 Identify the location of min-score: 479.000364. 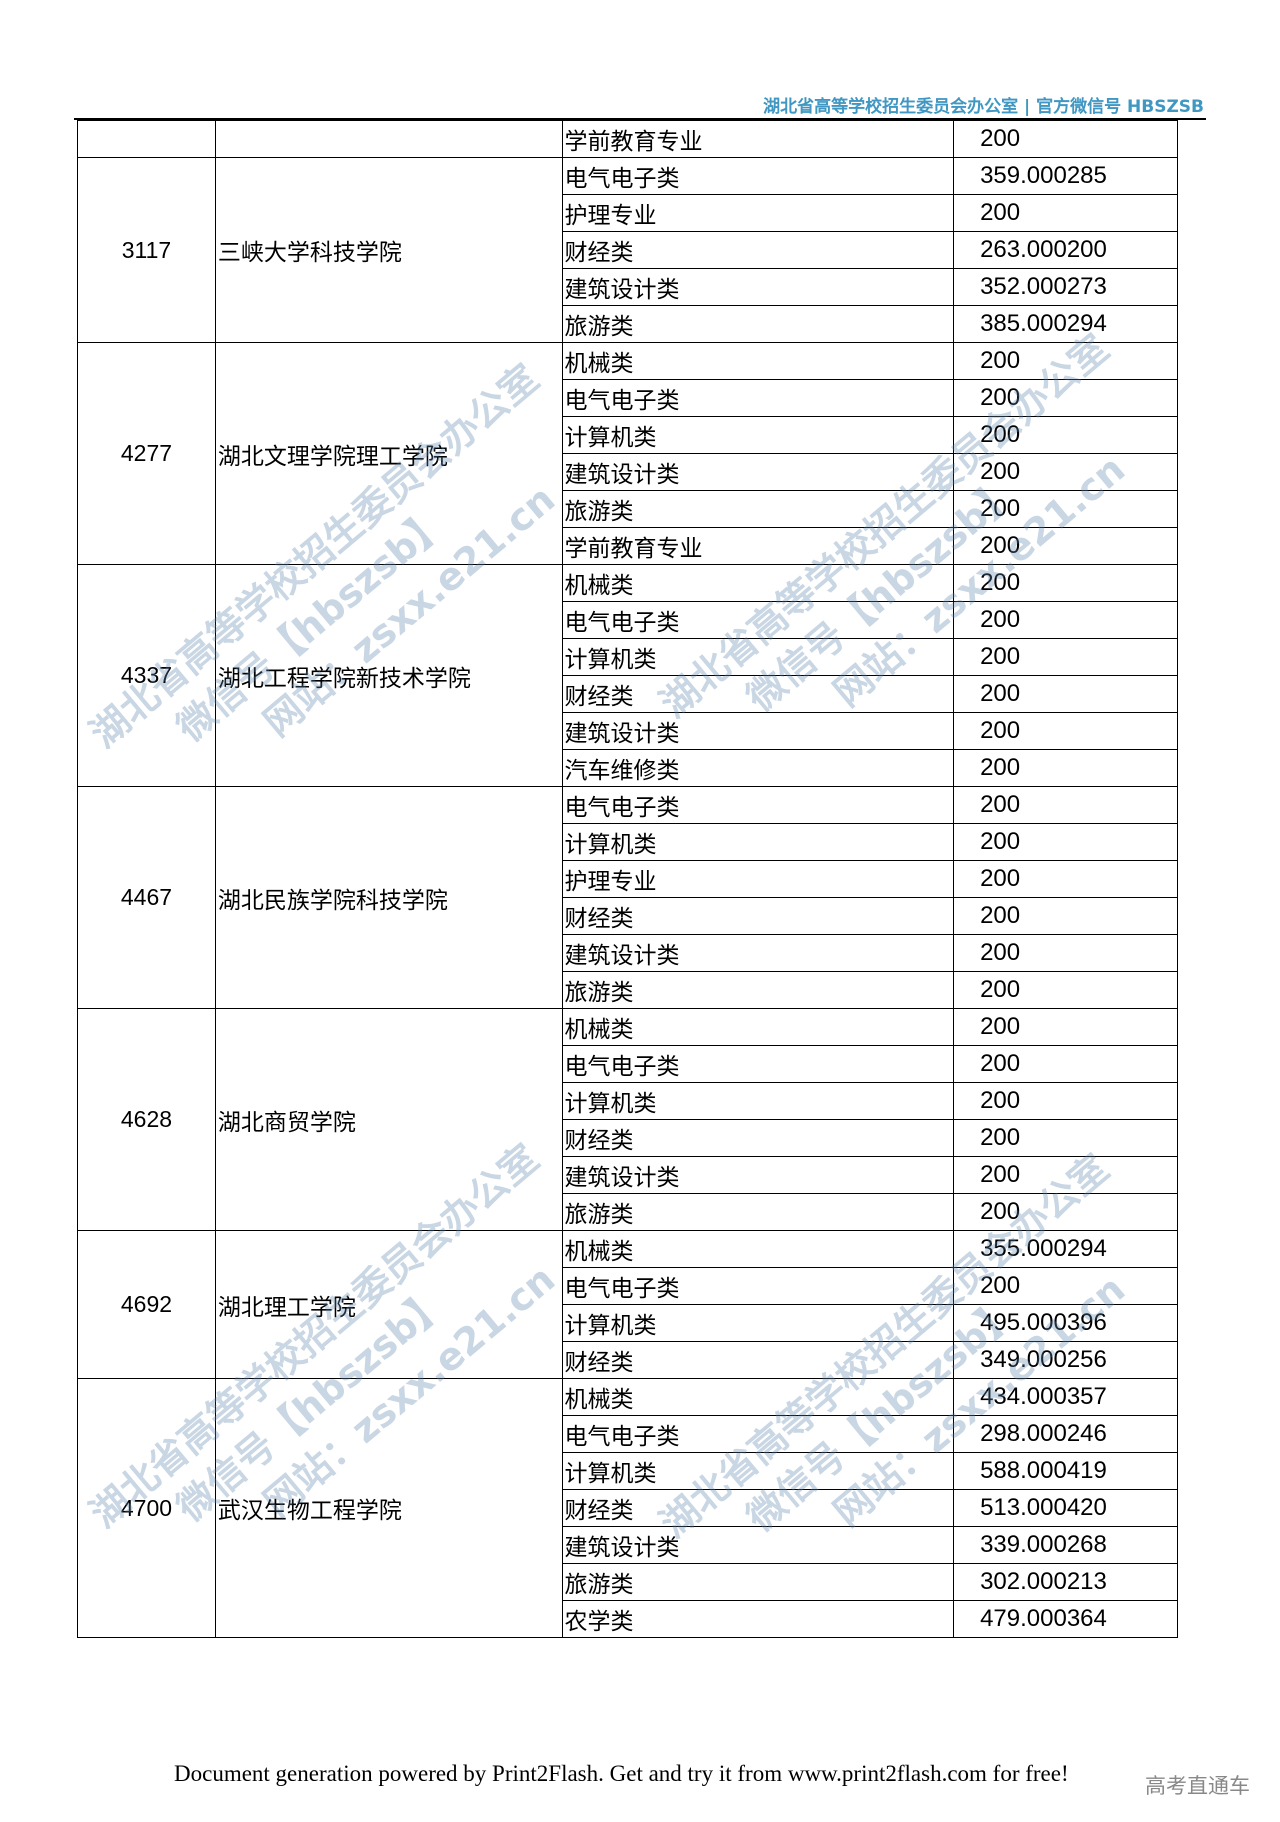
(1065, 1619).